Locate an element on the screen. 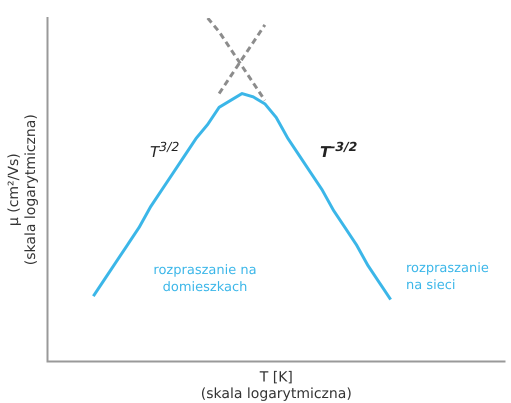  y-axis-title: μ (cm²/Vs) (skala logarytmiczna) is located at coordinates (22, 190).